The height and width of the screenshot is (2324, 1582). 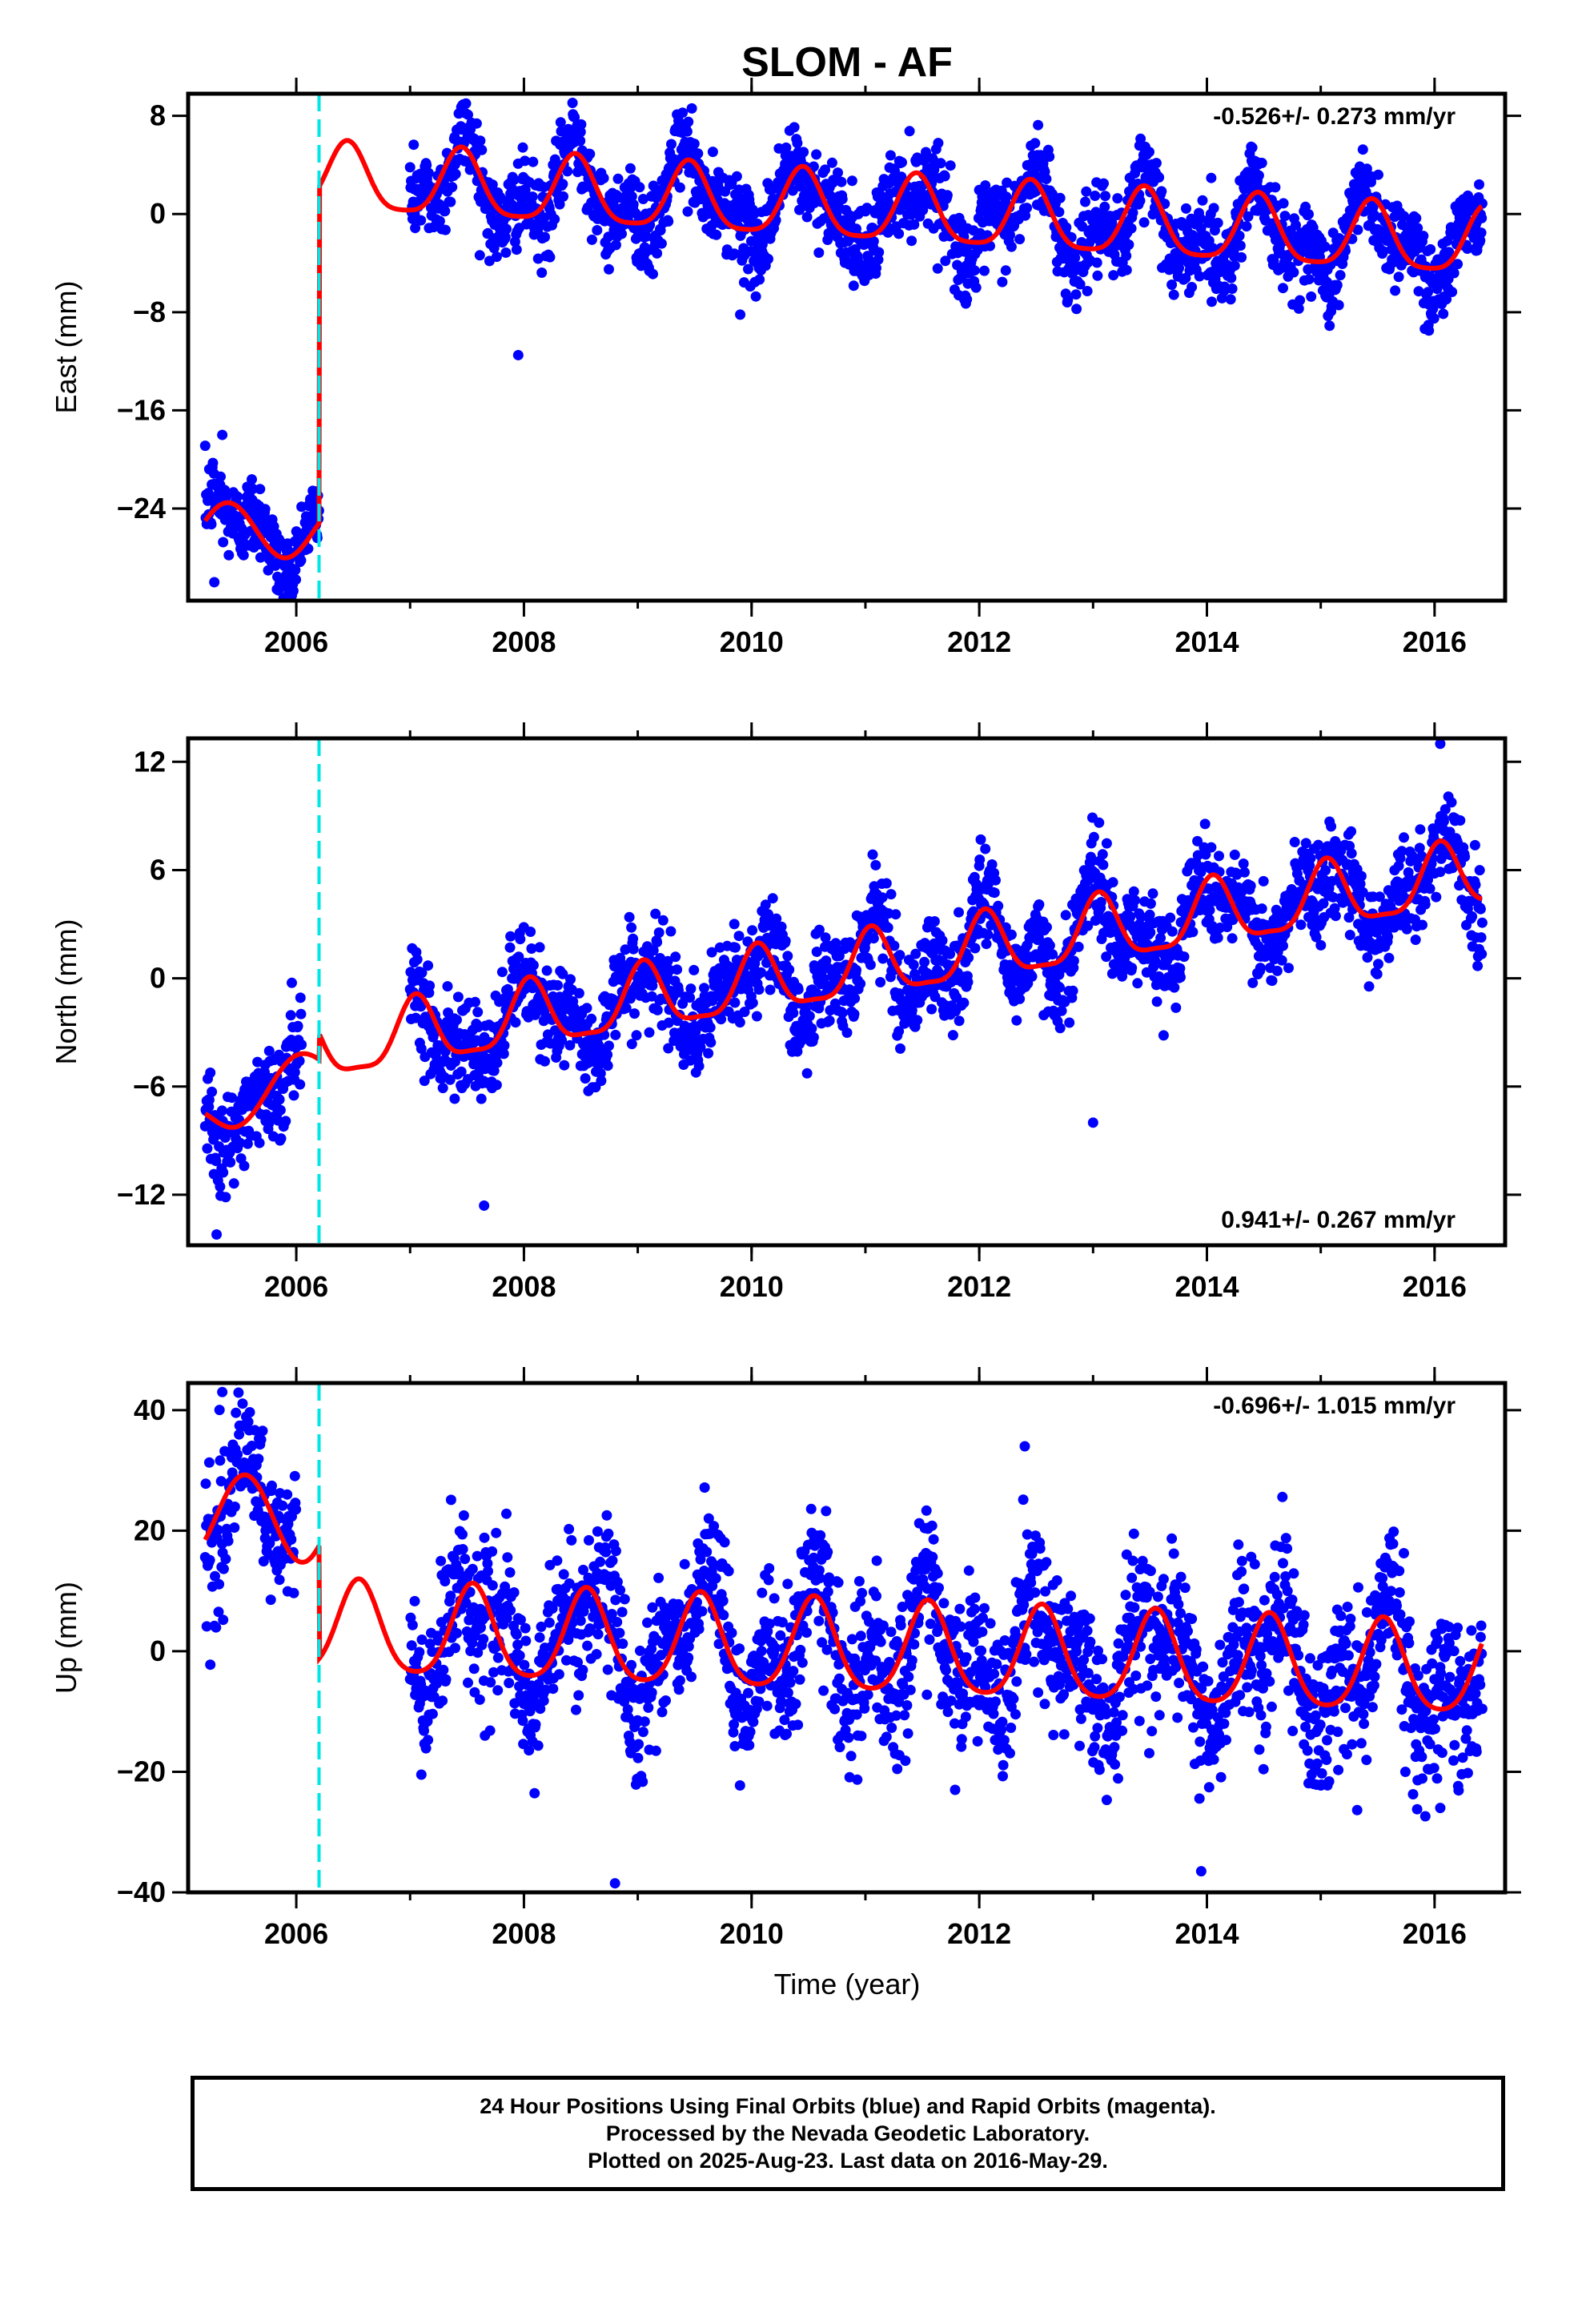 I want to click on model-fit-line, so click(x=843, y=984).